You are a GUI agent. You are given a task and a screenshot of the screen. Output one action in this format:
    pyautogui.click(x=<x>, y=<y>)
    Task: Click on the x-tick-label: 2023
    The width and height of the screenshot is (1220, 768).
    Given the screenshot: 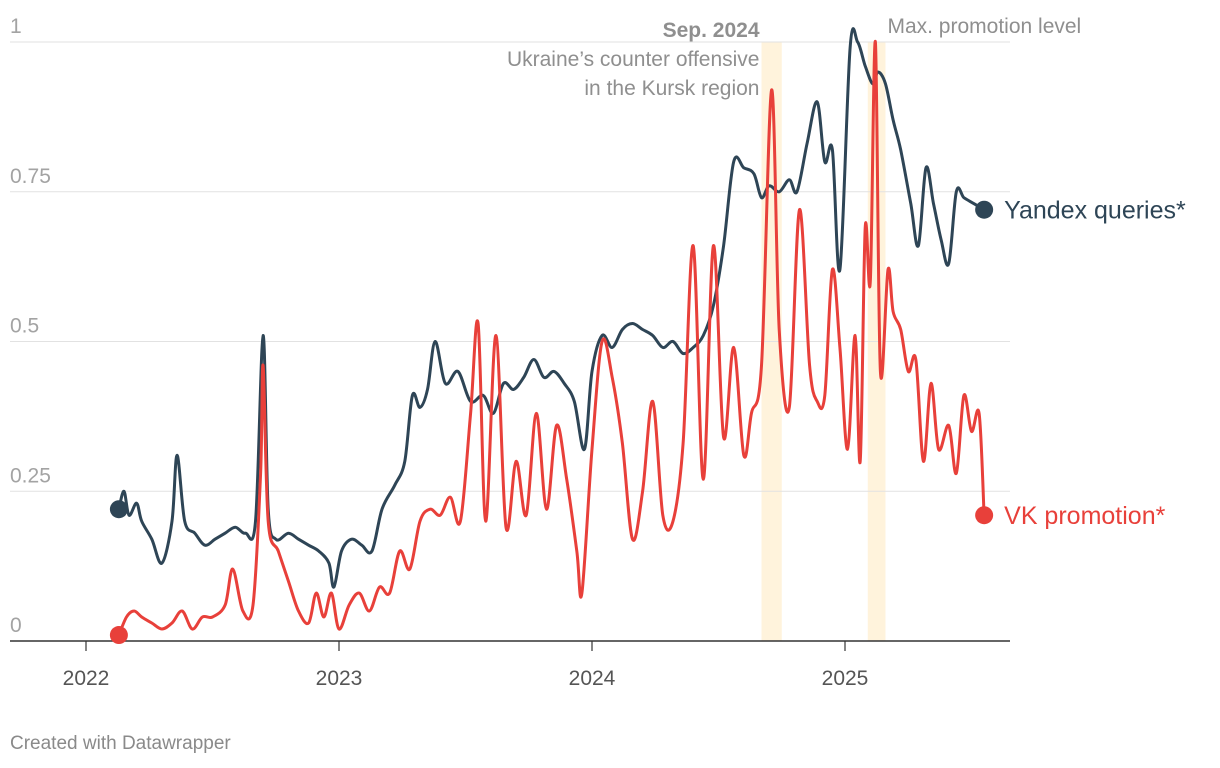 What is the action you would take?
    pyautogui.click(x=339, y=678)
    